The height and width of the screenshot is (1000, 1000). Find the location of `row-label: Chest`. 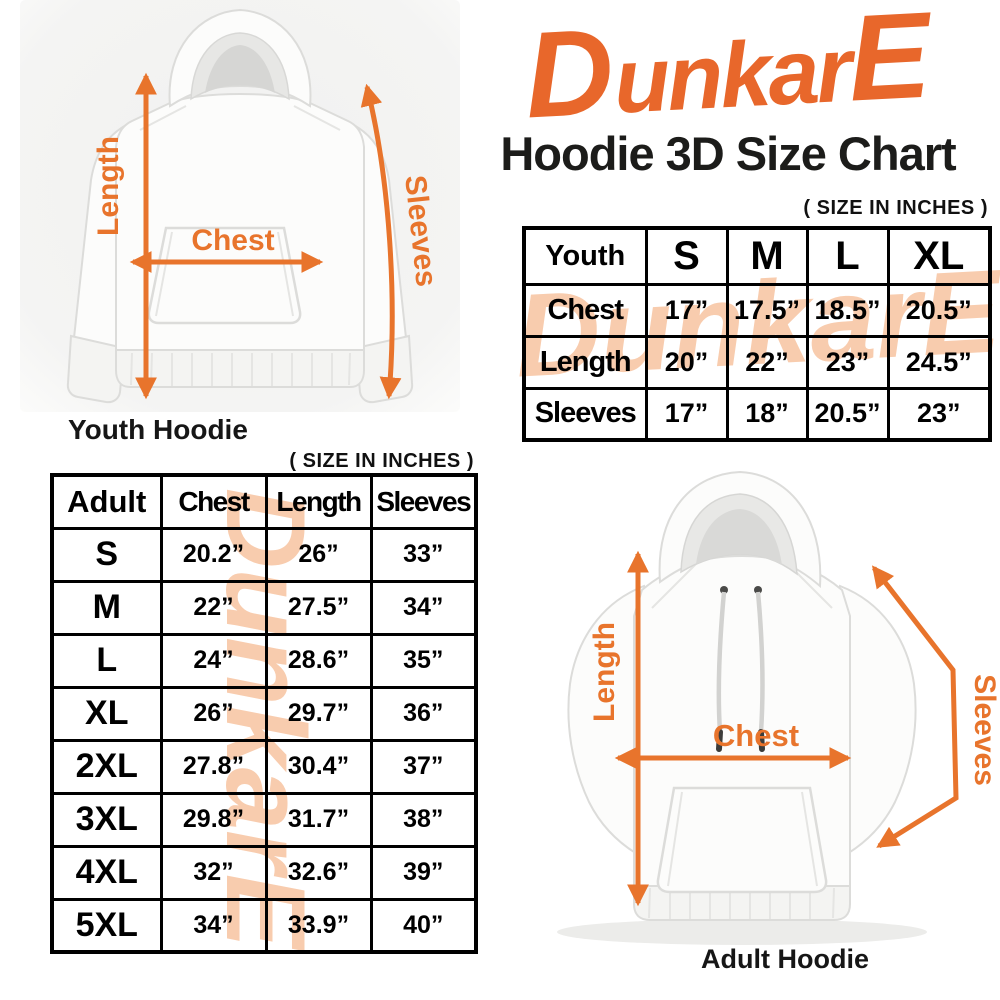

row-label: Chest is located at coordinates (585, 310).